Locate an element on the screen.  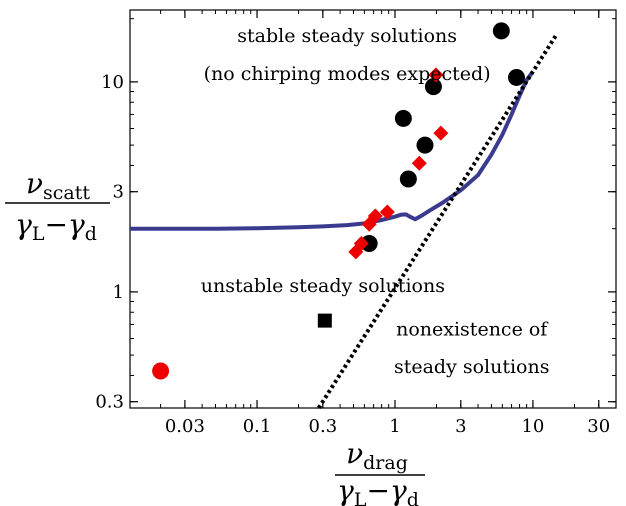
chart-annotation: nonexistence of is located at coordinates (472, 330).